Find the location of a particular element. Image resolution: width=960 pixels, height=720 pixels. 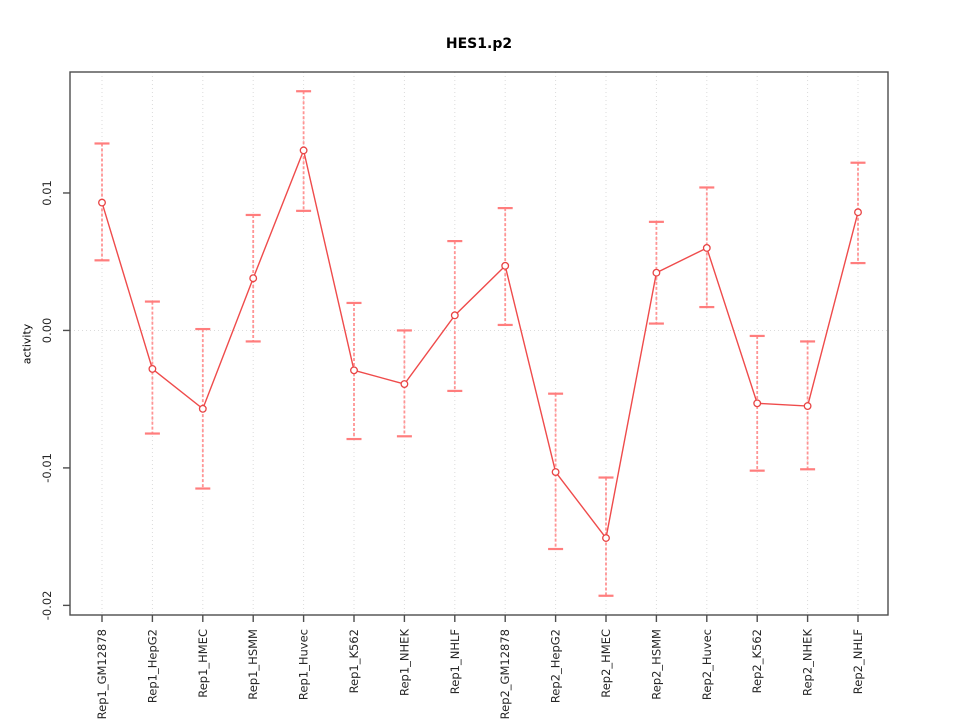

y-tick-label: 0.01 is located at coordinates (47, 193).